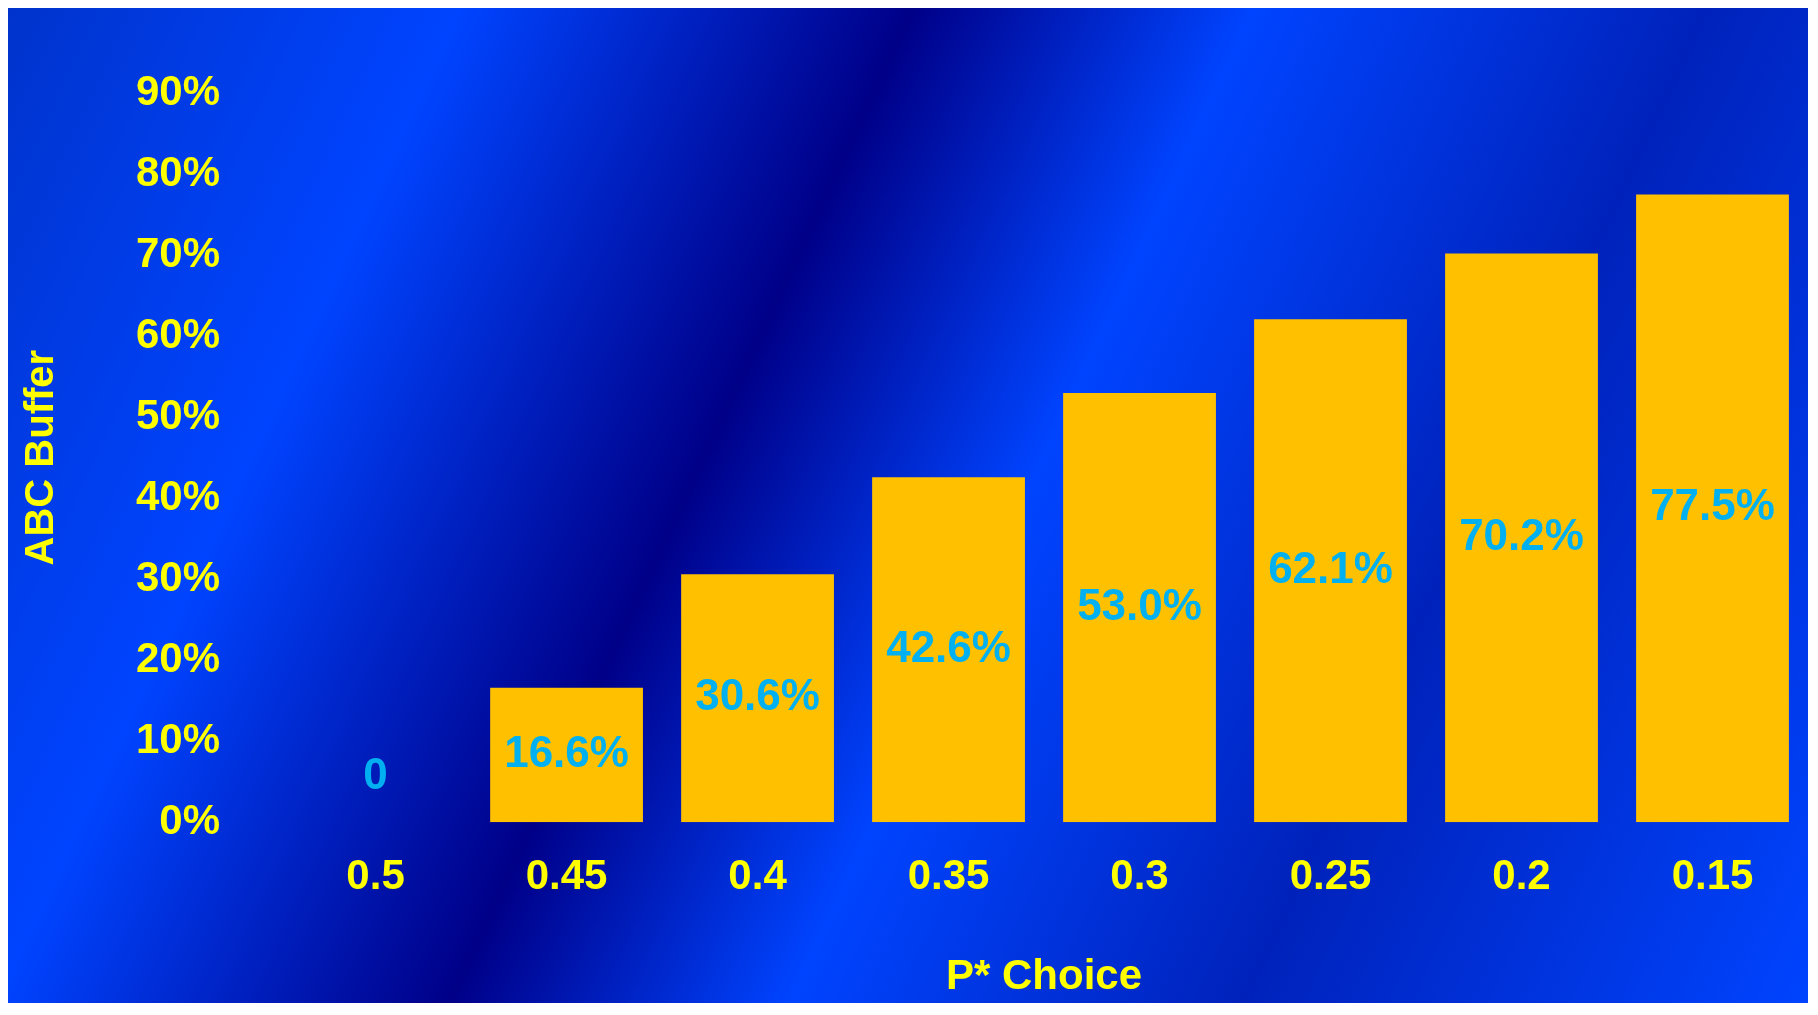 Image resolution: width=1818 pixels, height=1015 pixels. I want to click on y-tick-label: 30%, so click(178, 576).